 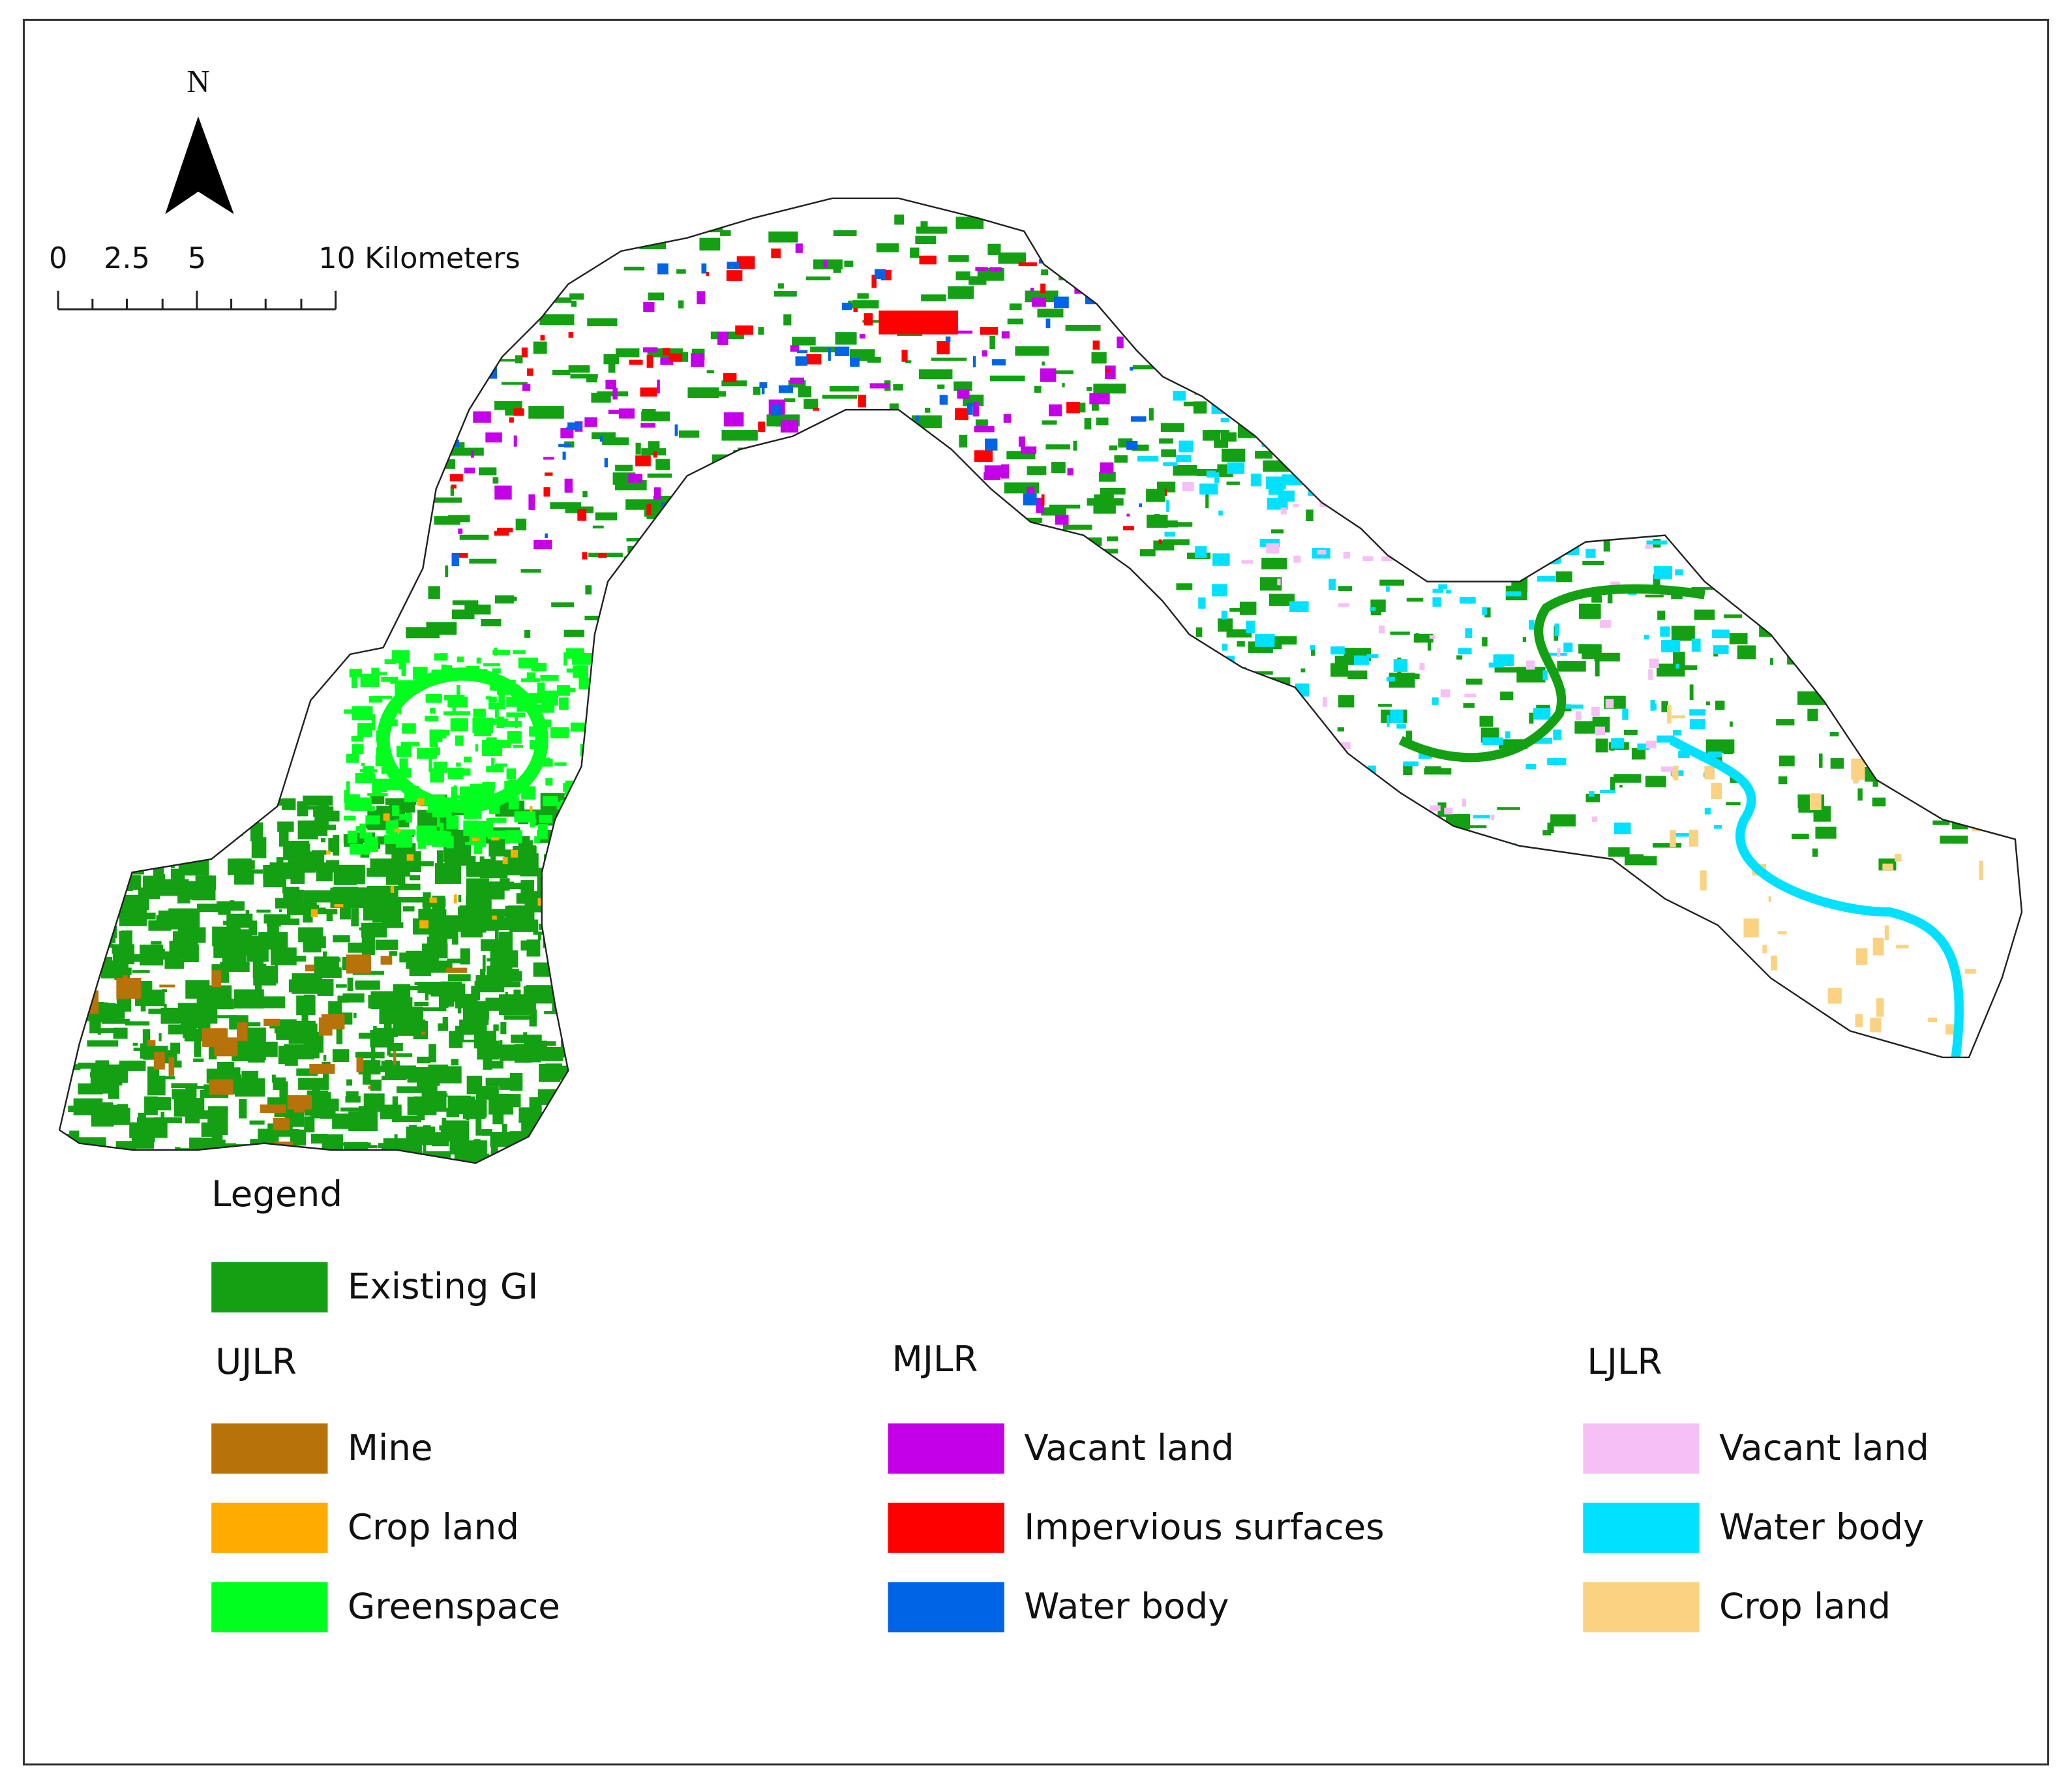 I want to click on legend-label: Greenspace, so click(x=454, y=1606).